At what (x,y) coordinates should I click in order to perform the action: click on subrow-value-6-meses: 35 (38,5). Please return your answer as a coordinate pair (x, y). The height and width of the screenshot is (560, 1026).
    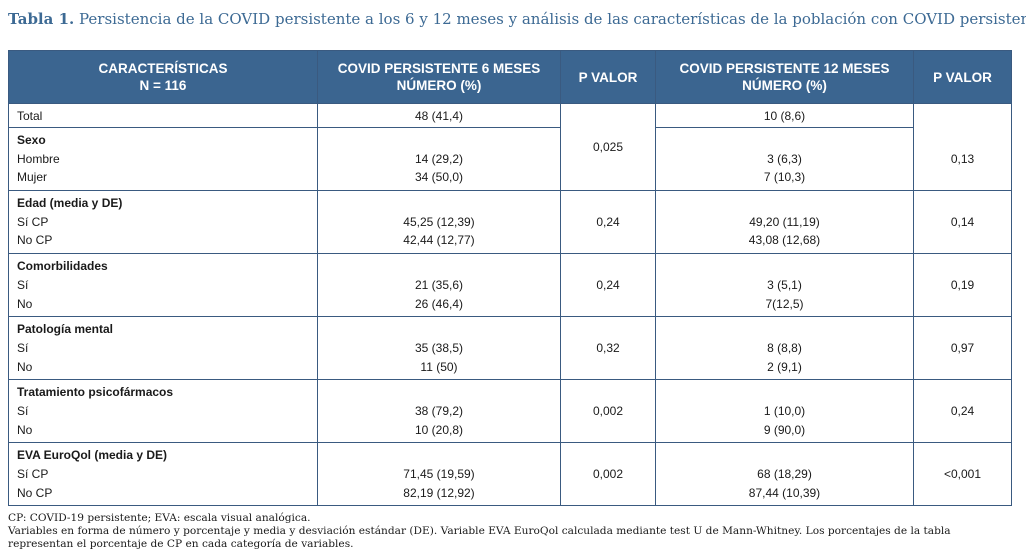
    Looking at the image, I should click on (439, 347).